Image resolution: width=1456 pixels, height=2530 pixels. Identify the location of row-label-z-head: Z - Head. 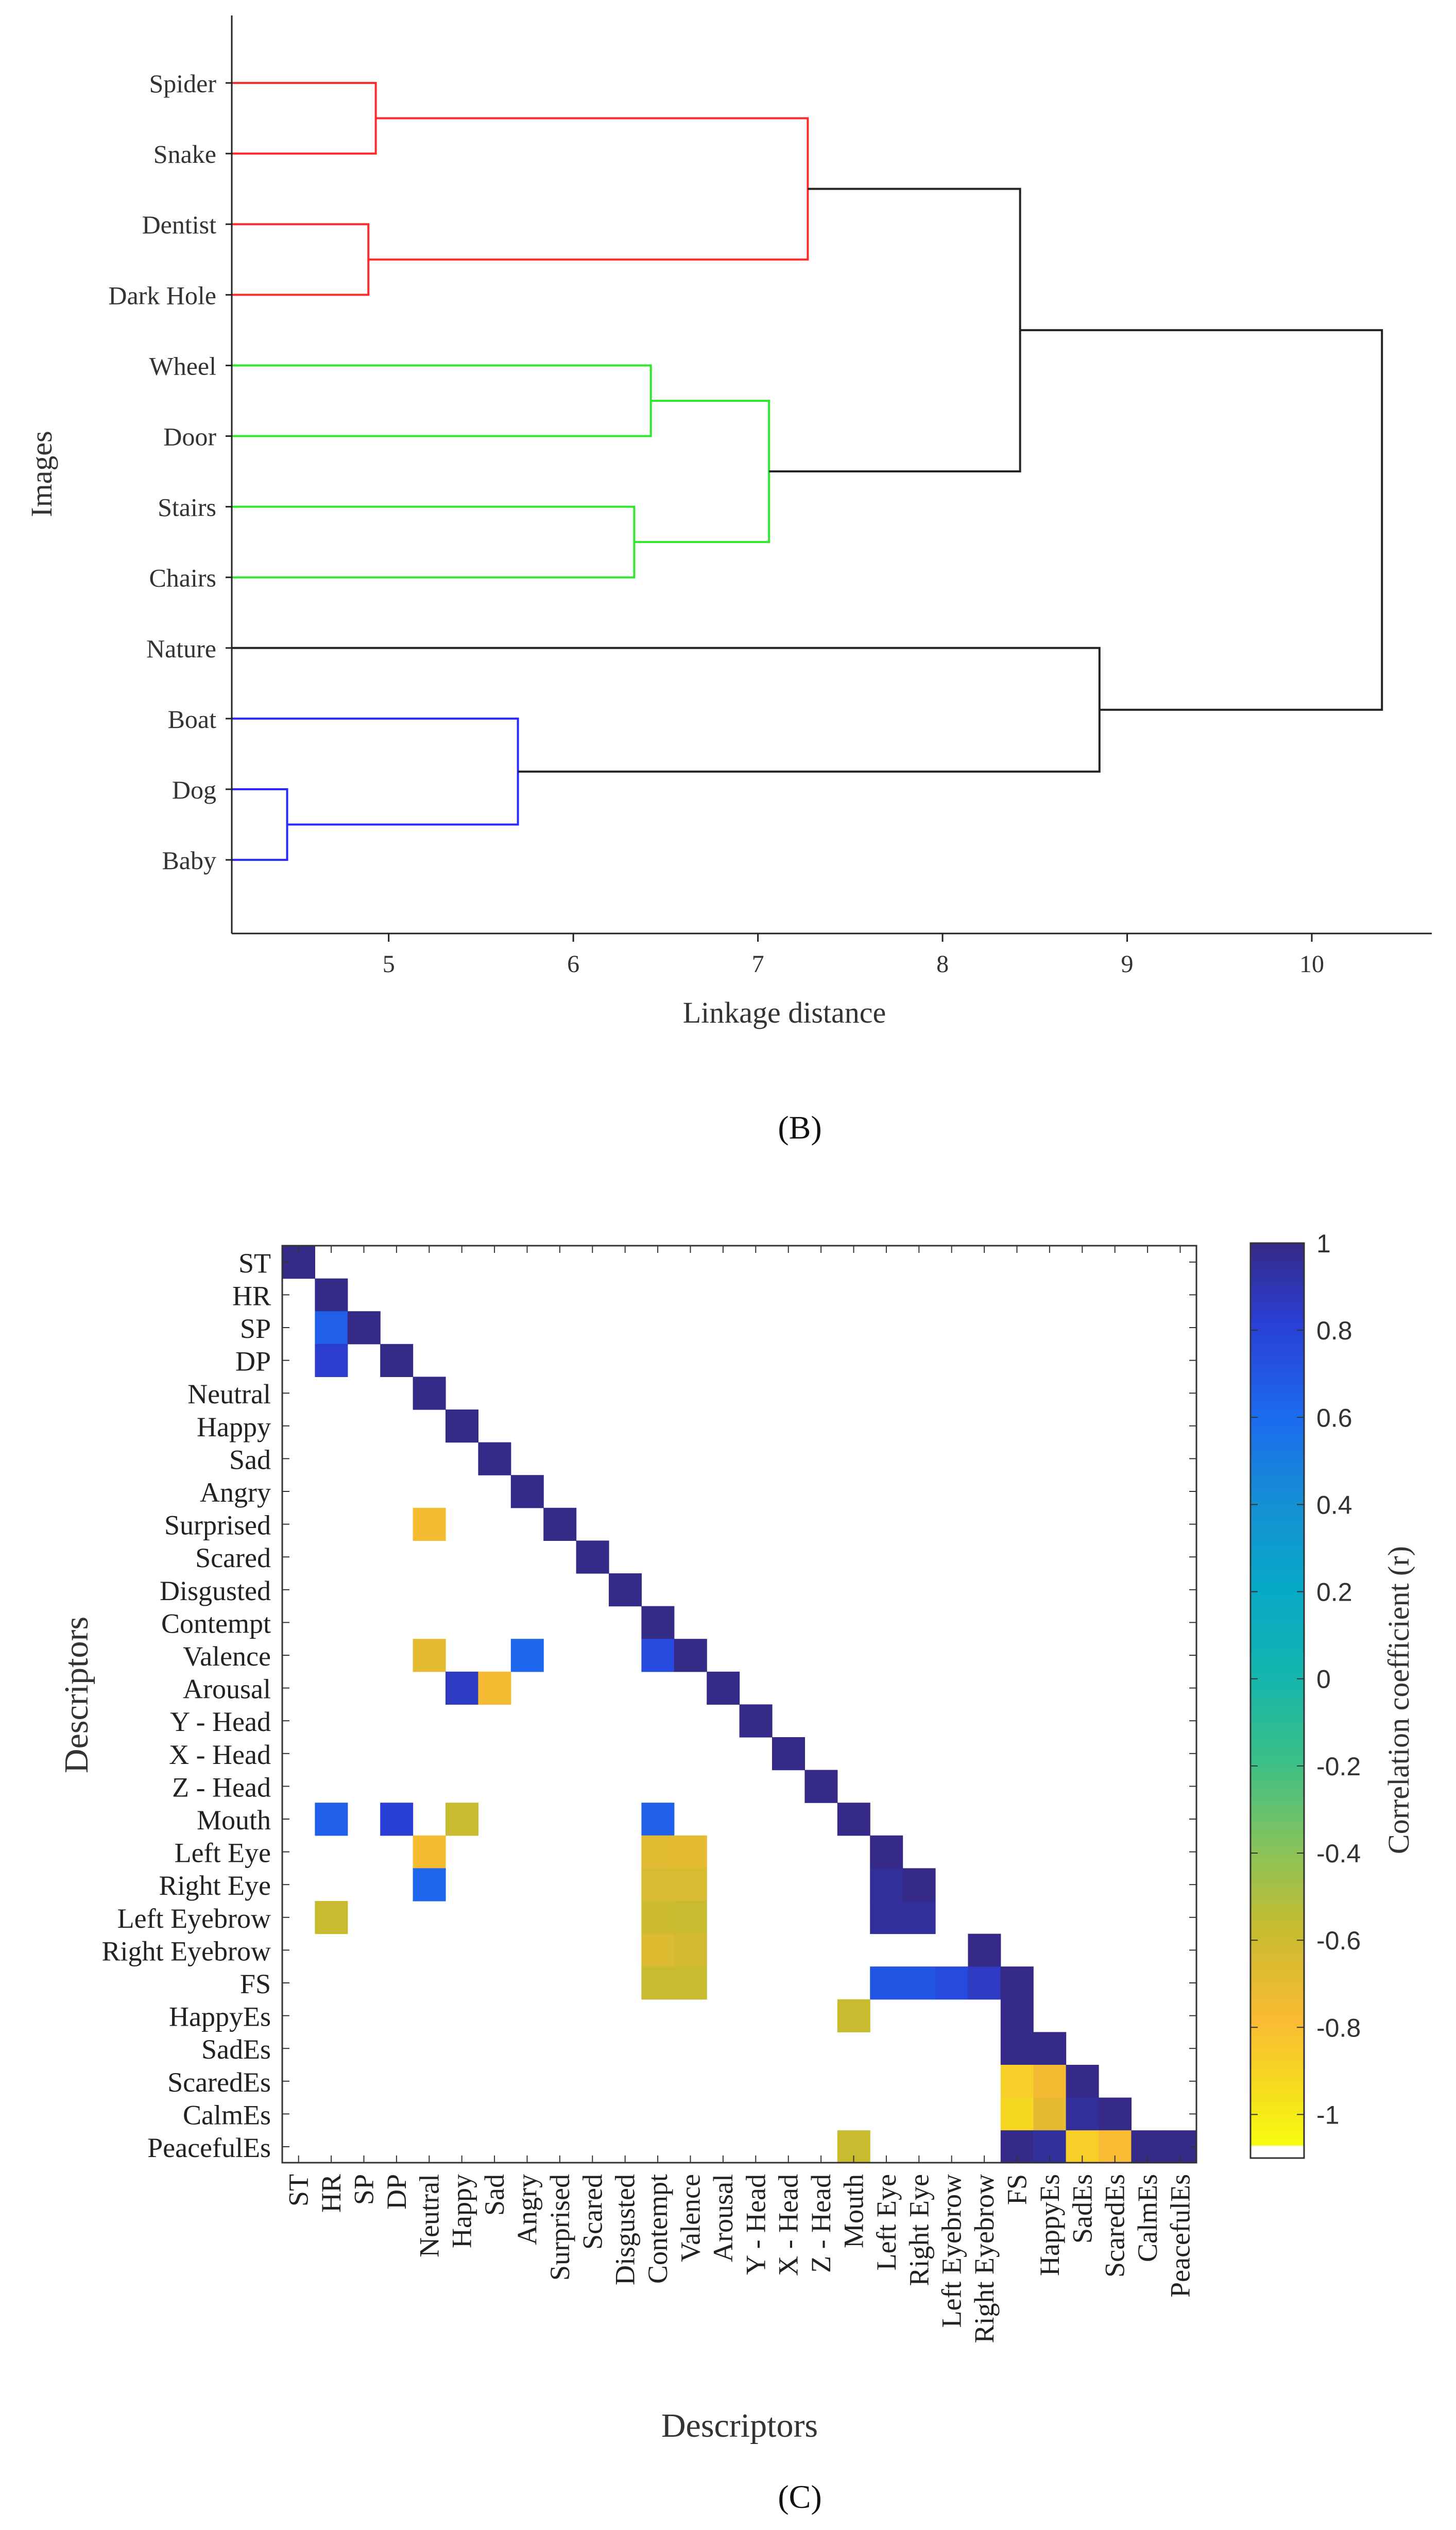
(221, 1787).